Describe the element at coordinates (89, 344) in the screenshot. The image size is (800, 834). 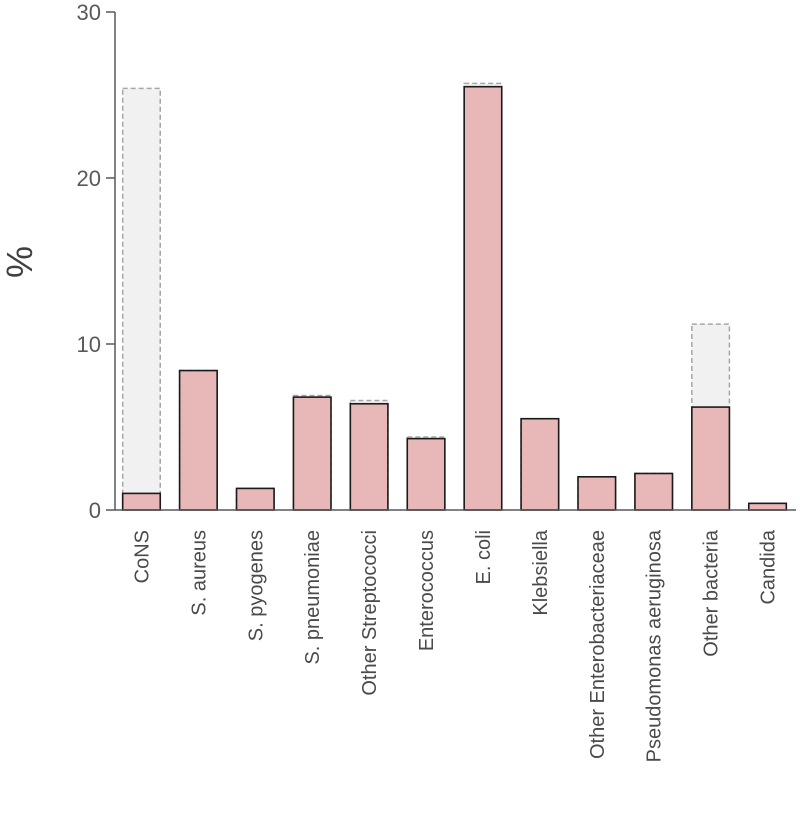
I see `y-tick-label-10: 10` at that location.